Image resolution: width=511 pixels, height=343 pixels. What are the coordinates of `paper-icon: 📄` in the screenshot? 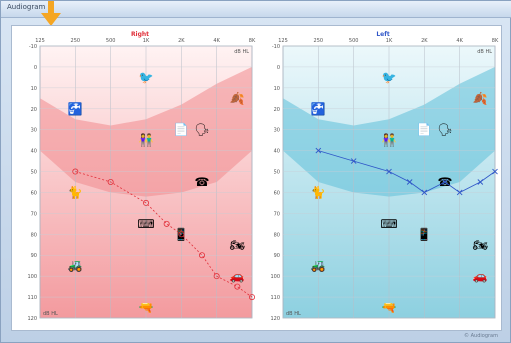 It's located at (424, 130).